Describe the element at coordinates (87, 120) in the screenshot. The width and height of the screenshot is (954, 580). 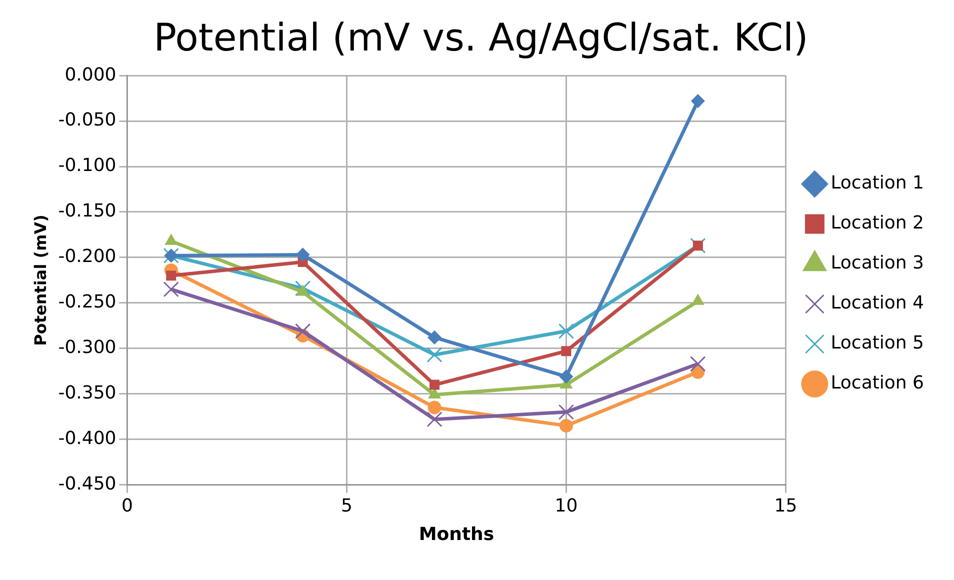
I see `y-tick-label: -0.050` at that location.